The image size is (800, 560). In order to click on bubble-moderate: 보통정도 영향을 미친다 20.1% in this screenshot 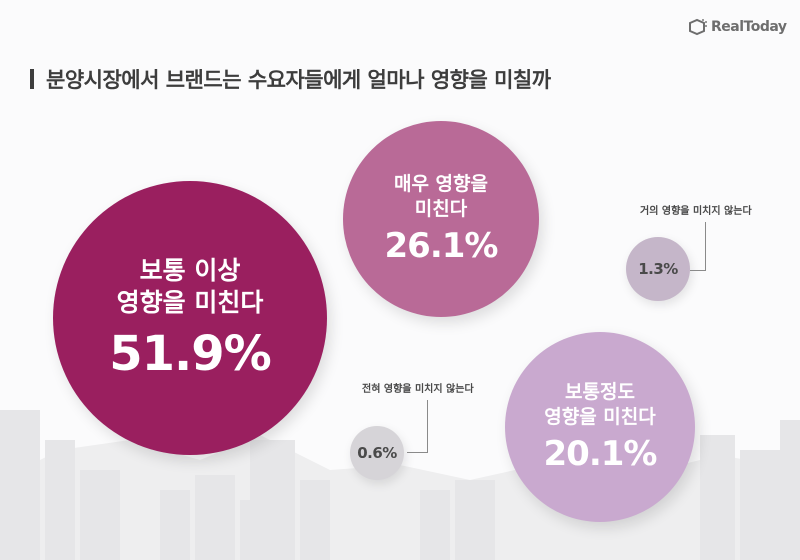, I will do `click(600, 427)`.